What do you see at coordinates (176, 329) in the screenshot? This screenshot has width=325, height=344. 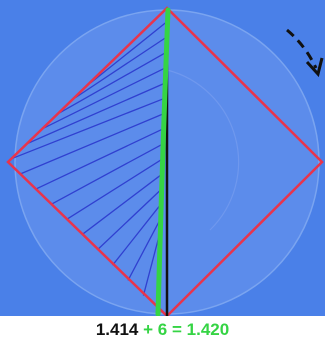 I see `equation-equals-sign: =` at bounding box center [176, 329].